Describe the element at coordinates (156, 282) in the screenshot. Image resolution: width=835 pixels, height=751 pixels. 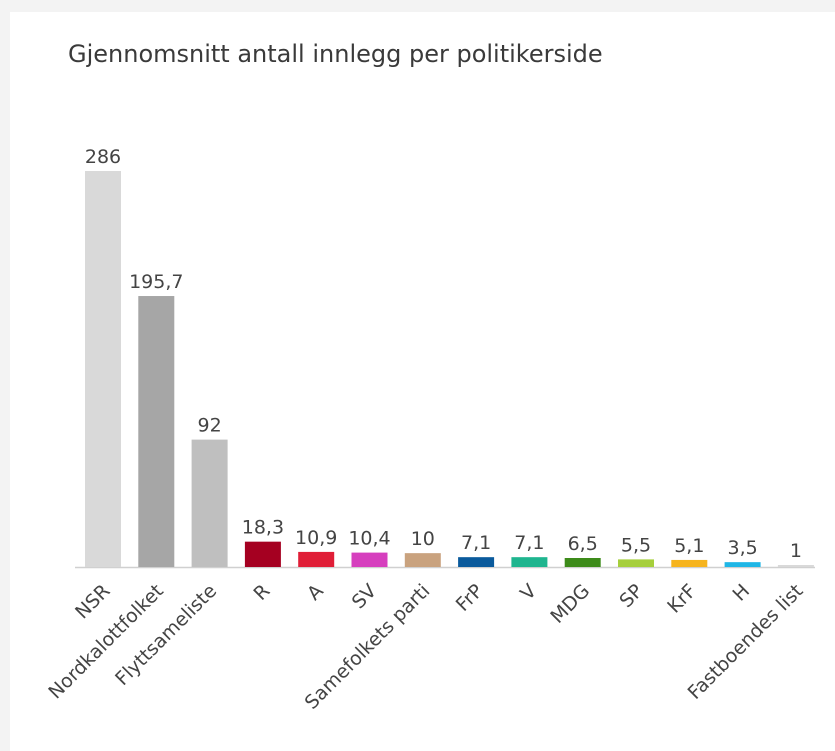
I see `value-label: 195,7` at that location.